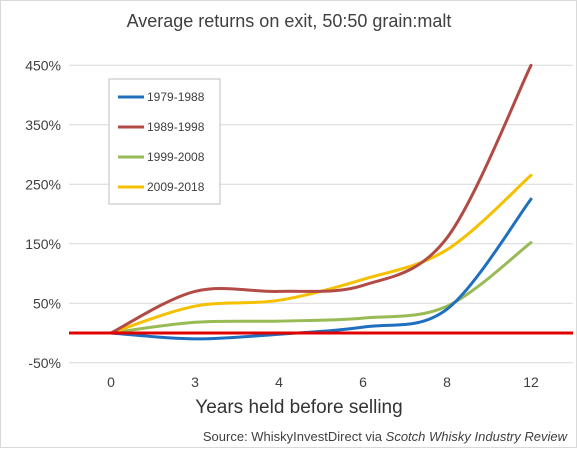 Image resolution: width=577 pixels, height=449 pixels. What do you see at coordinates (195, 382) in the screenshot?
I see `x-tick-label: 3` at bounding box center [195, 382].